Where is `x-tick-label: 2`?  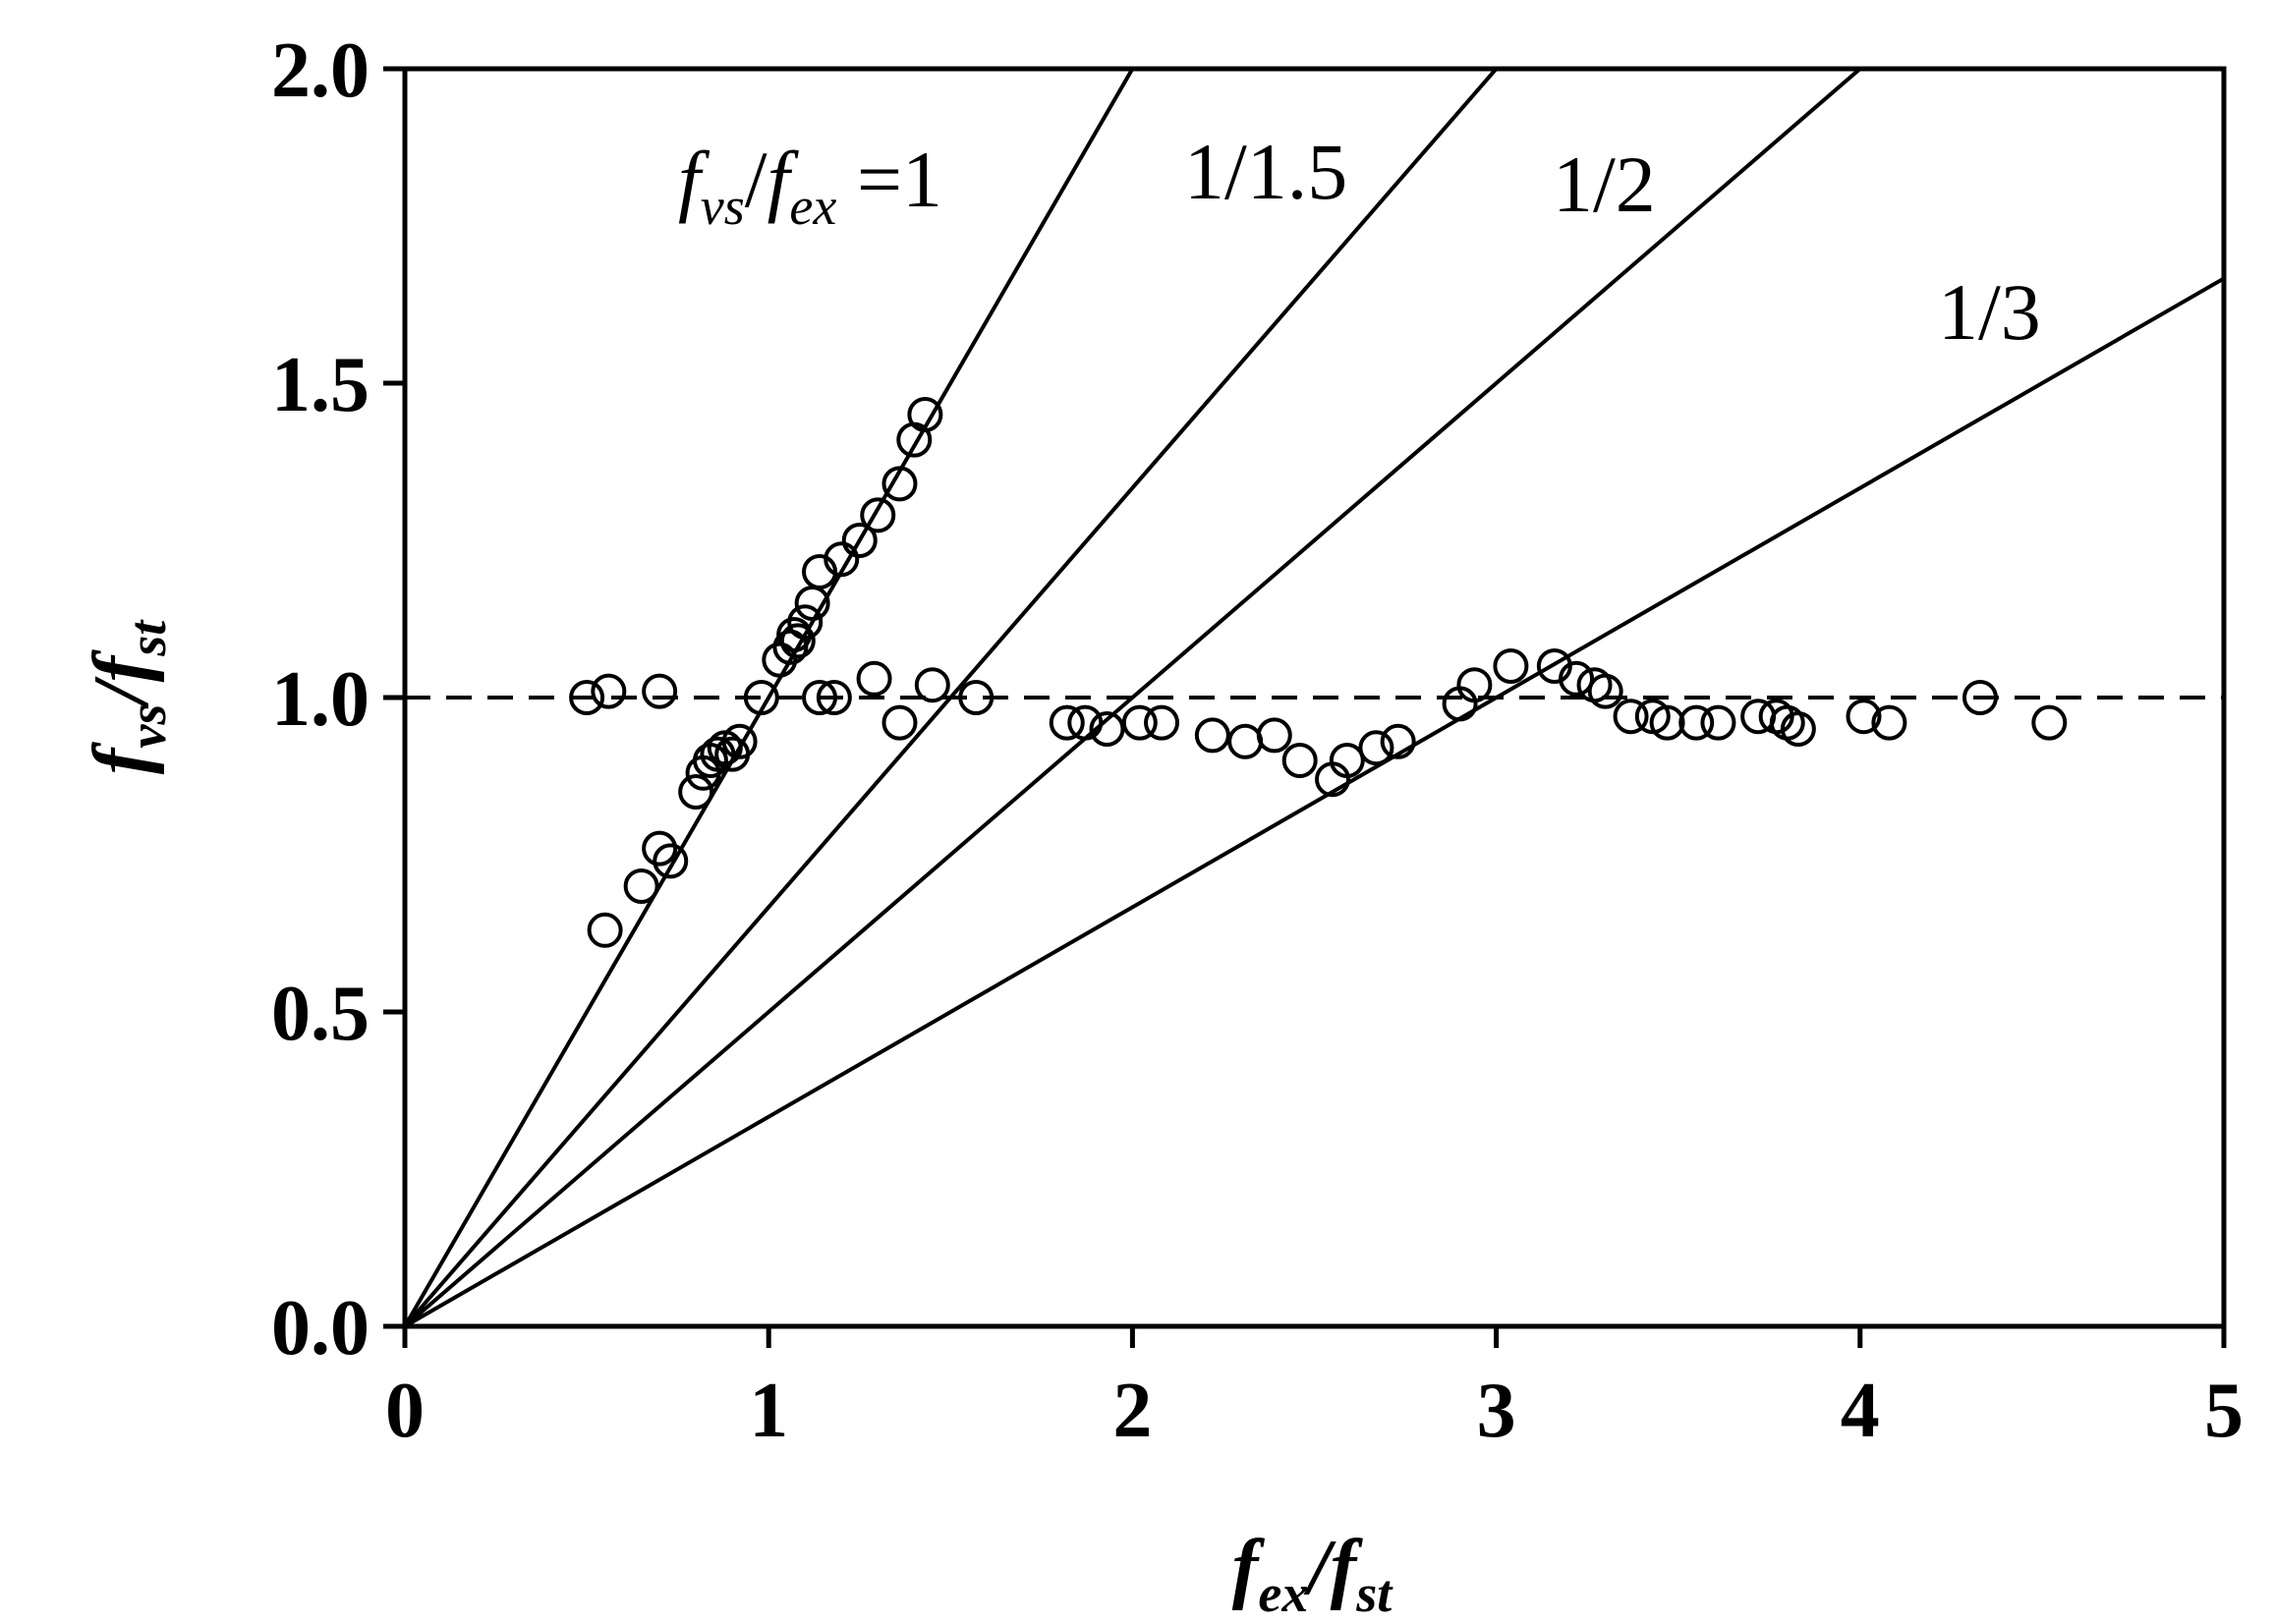
x-tick-label: 2 is located at coordinates (1132, 1411).